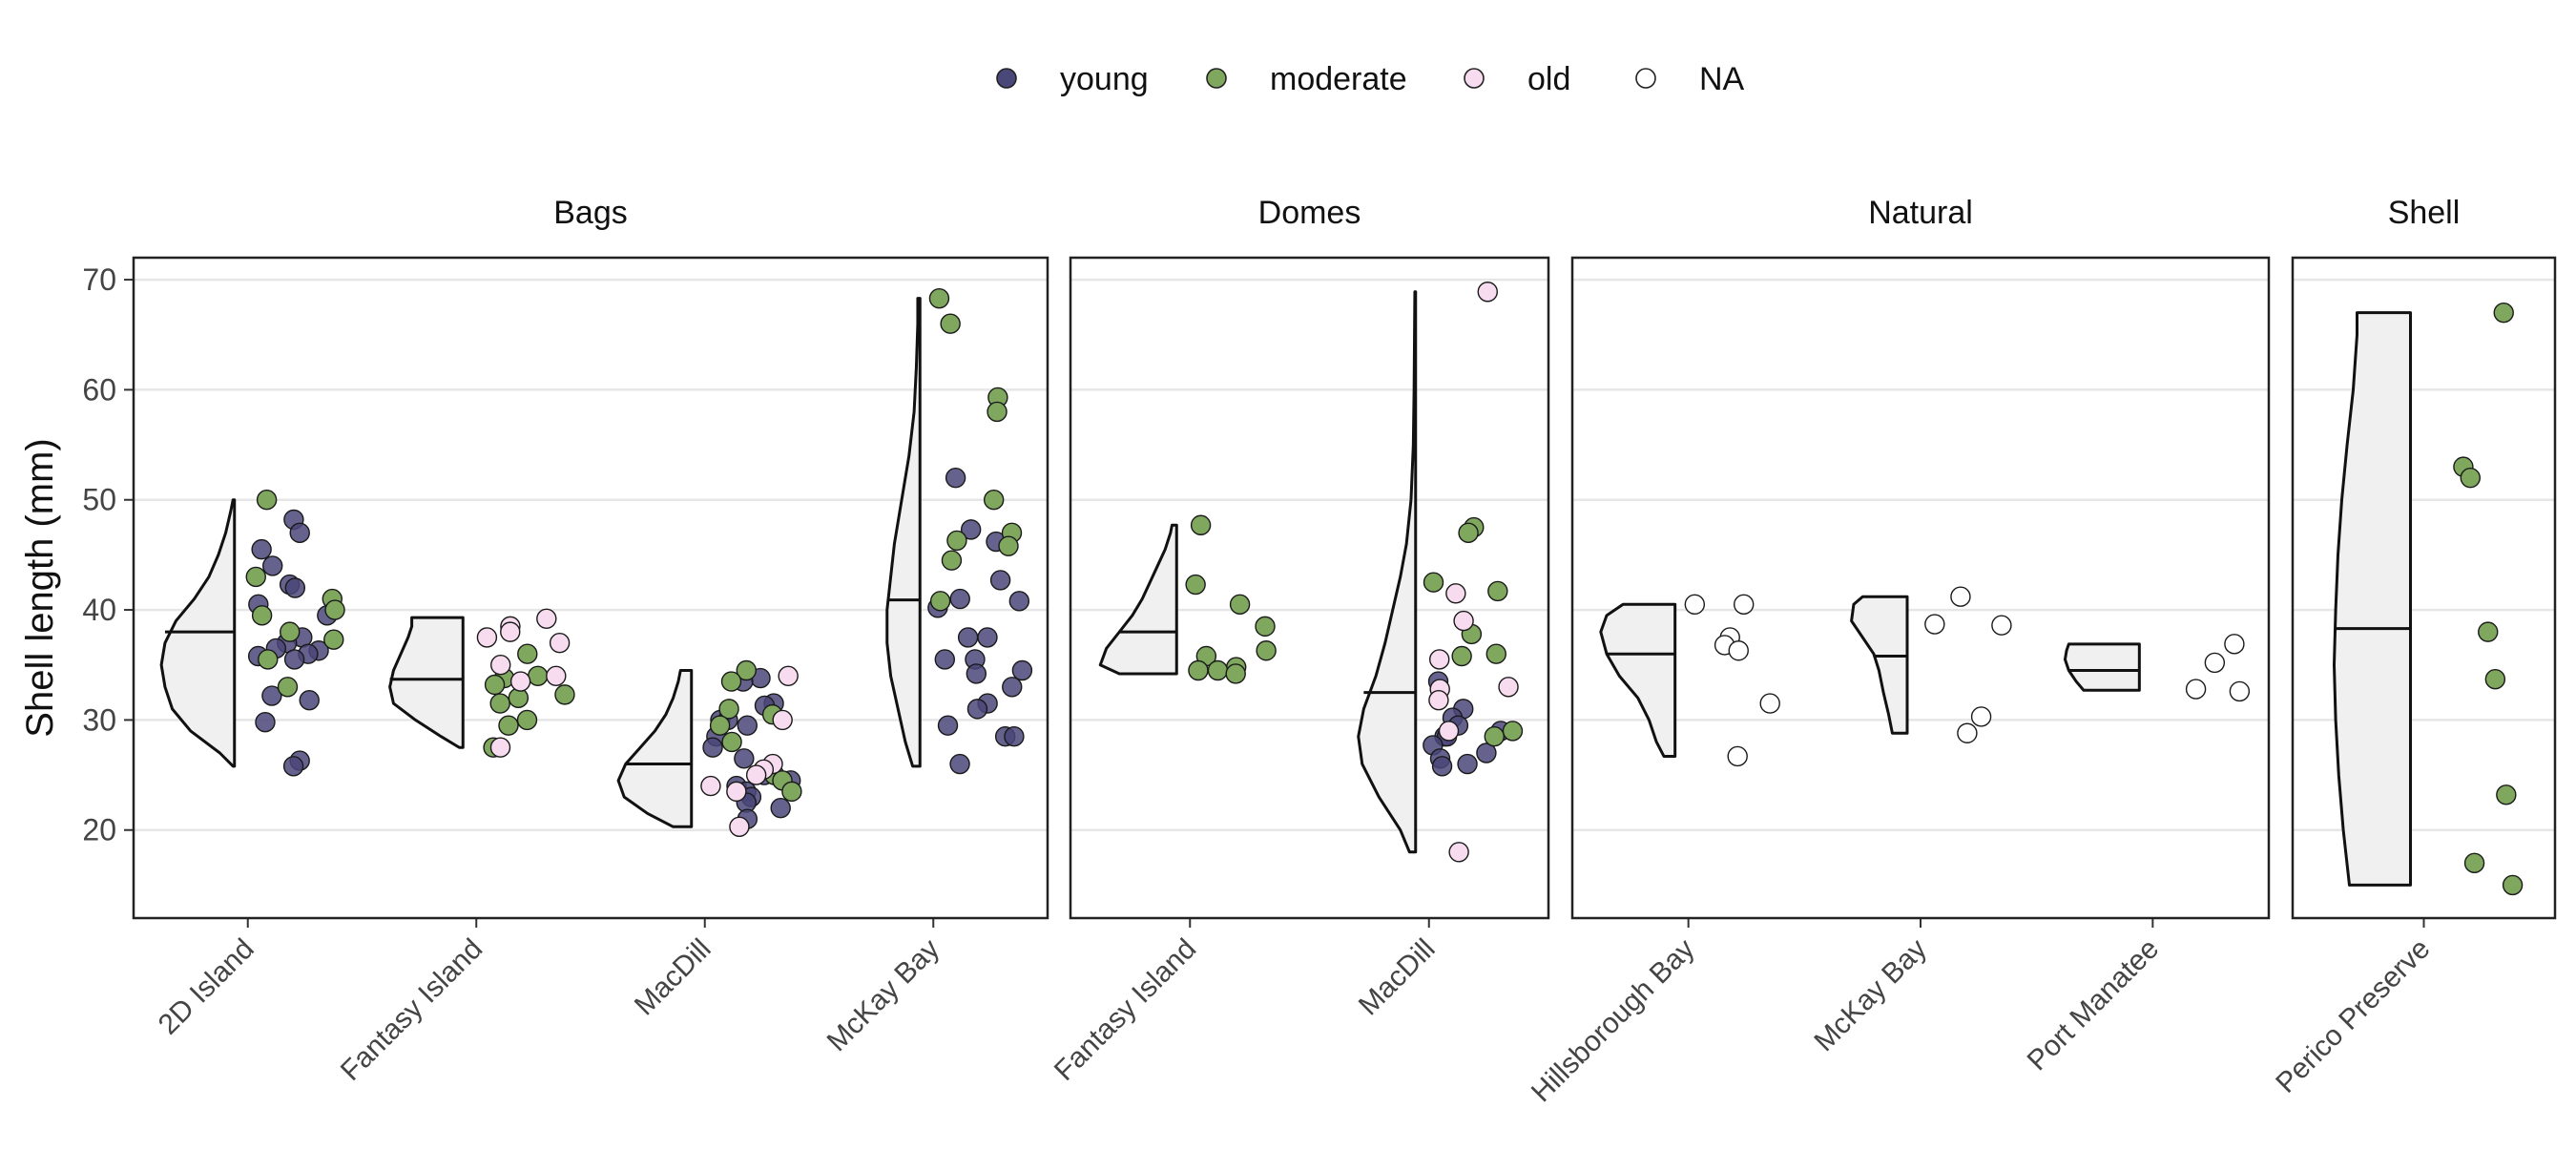 Image resolution: width=2576 pixels, height=1150 pixels. Describe the element at coordinates (1722, 79) in the screenshot. I see `legend-label-na: NA` at that location.